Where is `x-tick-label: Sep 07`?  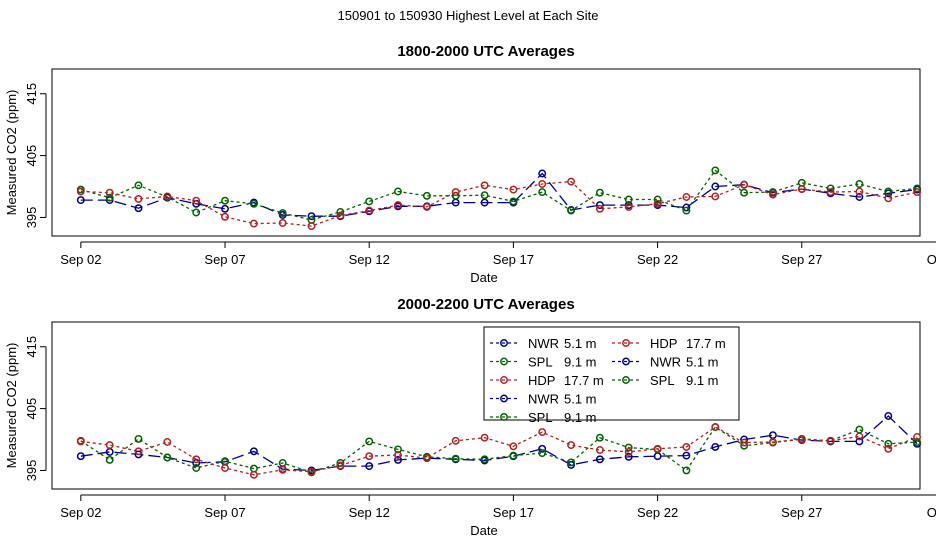 x-tick-label: Sep 07 is located at coordinates (224, 512).